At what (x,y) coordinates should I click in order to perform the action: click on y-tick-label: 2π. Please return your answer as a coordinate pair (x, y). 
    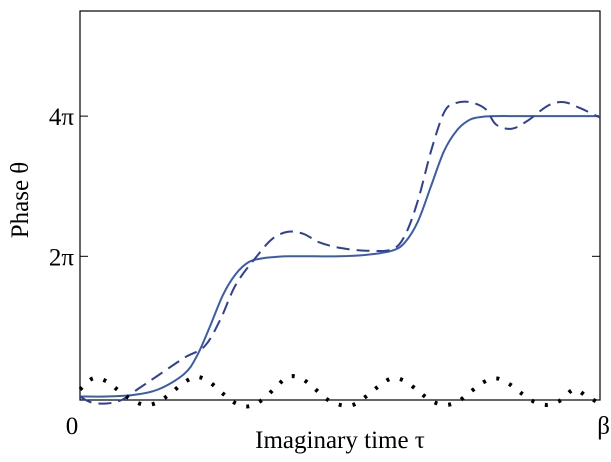
    Looking at the image, I should click on (62, 257).